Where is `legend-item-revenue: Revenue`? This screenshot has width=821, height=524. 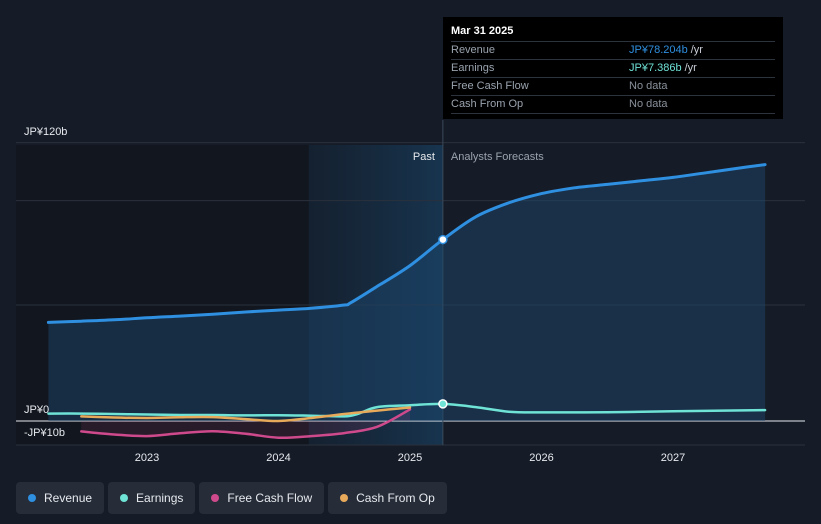 legend-item-revenue: Revenue is located at coordinates (60, 498).